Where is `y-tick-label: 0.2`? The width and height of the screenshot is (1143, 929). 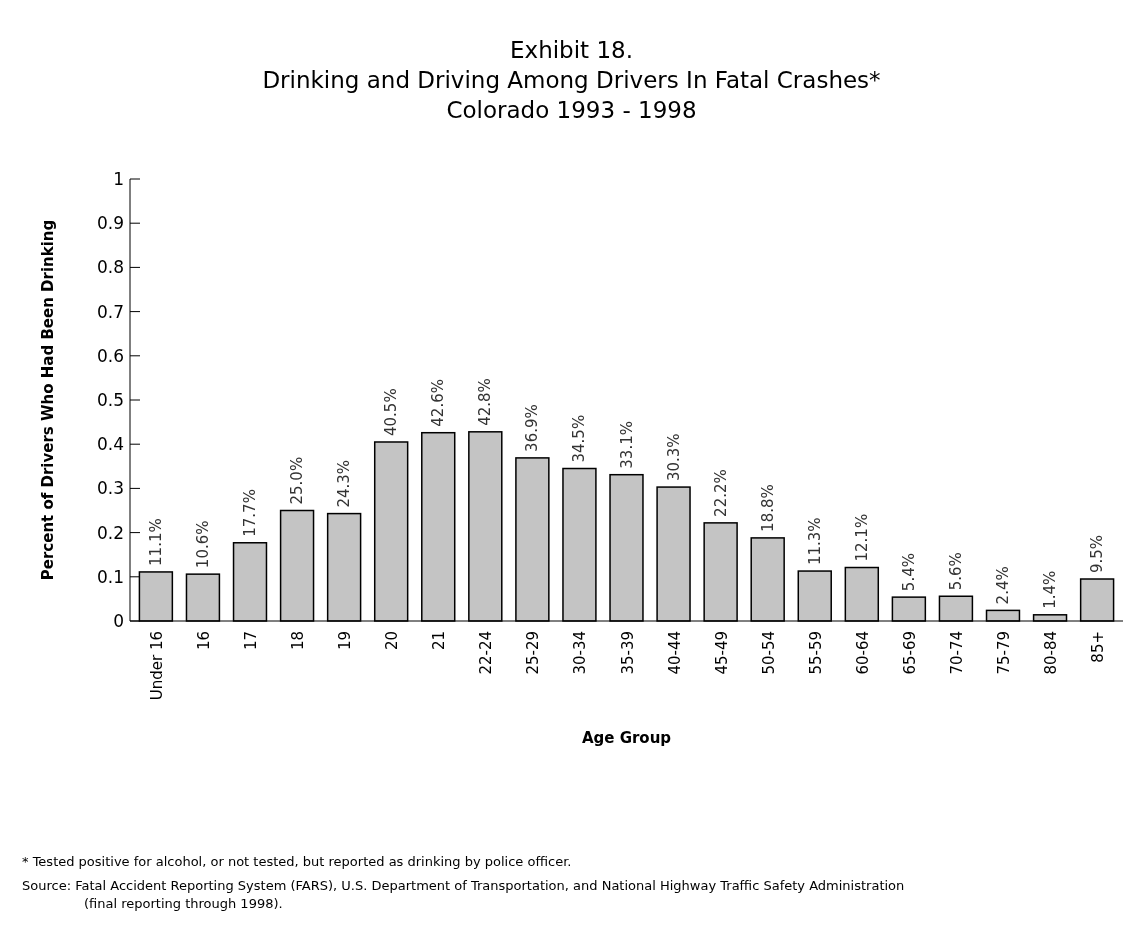 y-tick-label: 0.2 is located at coordinates (110, 532).